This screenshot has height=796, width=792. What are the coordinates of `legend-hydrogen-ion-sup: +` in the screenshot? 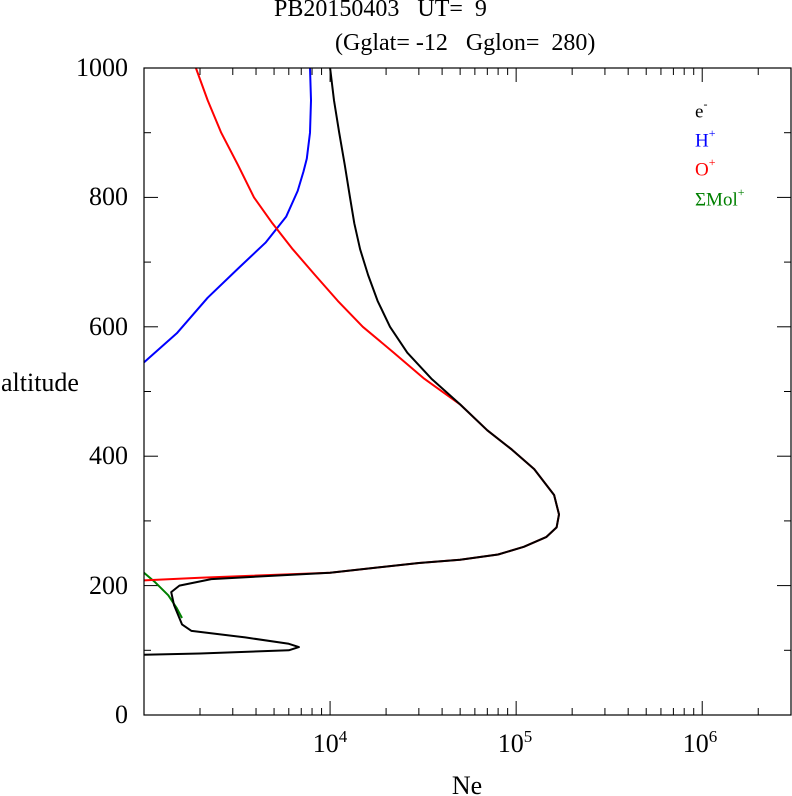 It's located at (712, 133).